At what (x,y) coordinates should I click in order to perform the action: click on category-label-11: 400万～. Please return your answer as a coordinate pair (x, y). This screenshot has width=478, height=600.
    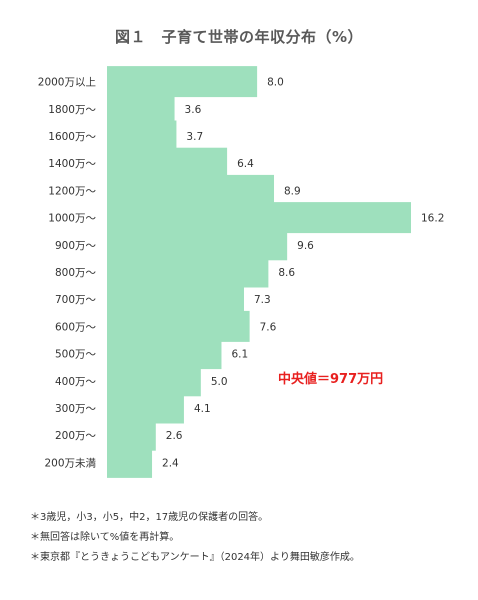
    Looking at the image, I should click on (76, 382).